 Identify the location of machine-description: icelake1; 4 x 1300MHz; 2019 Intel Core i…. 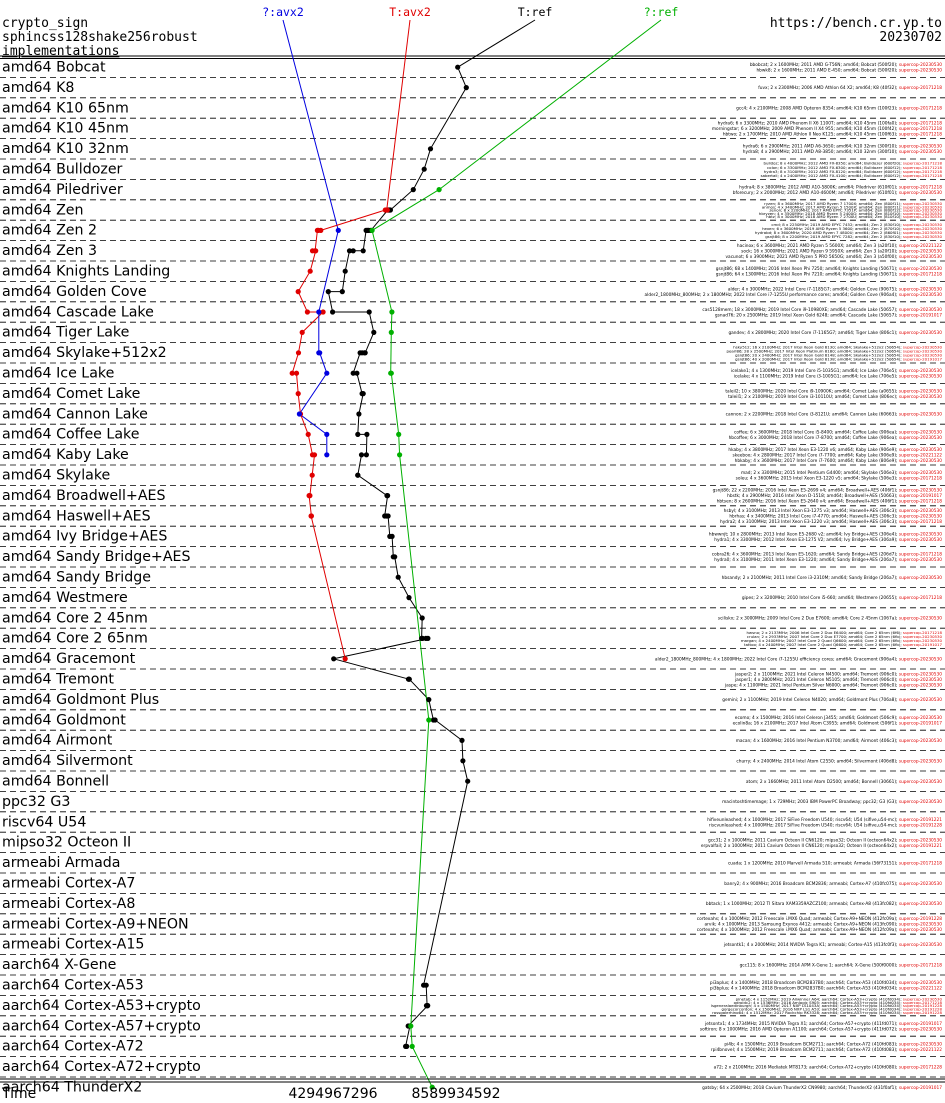
(836, 371).